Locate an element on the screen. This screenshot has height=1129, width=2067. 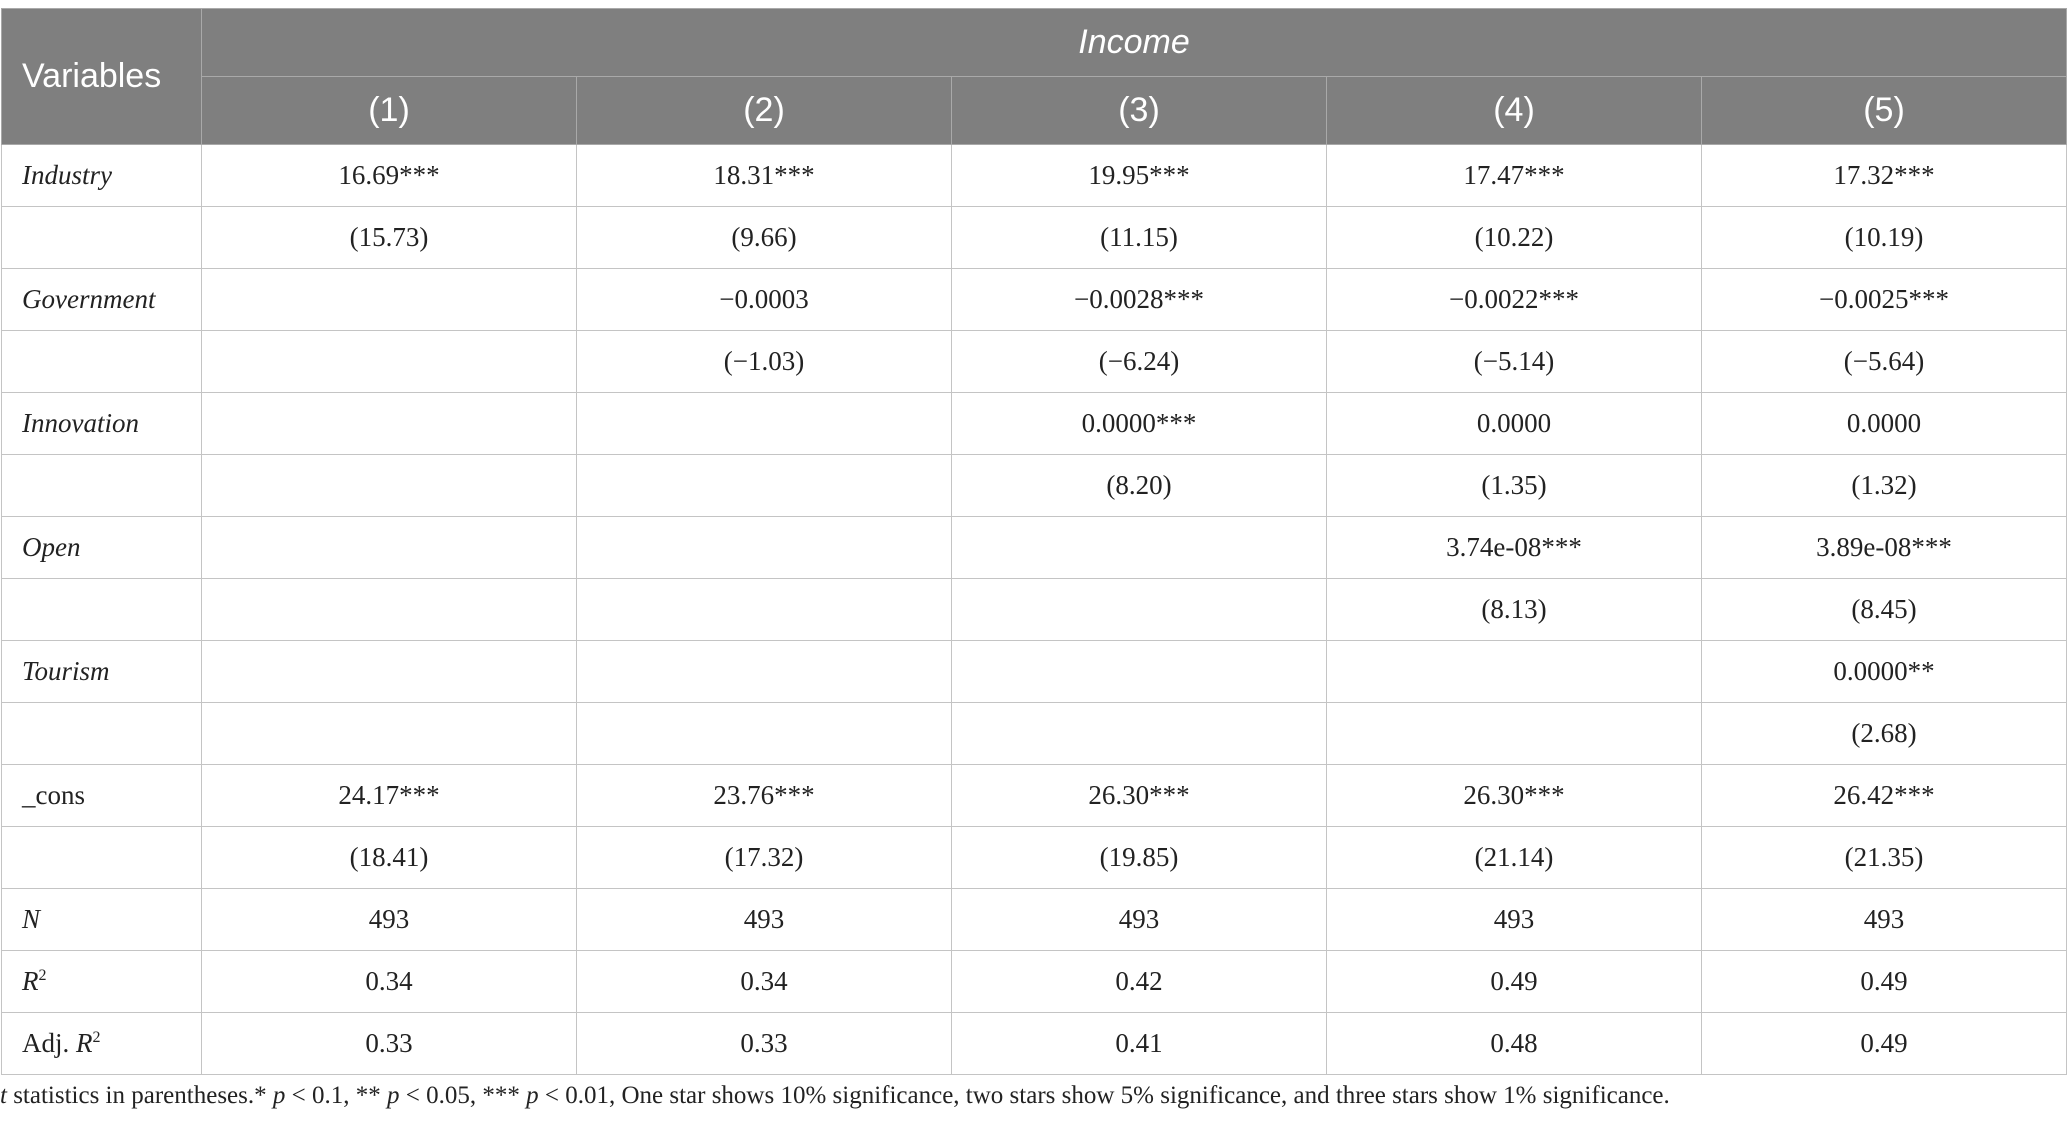
table-cell: (−5.14) is located at coordinates (1514, 361).